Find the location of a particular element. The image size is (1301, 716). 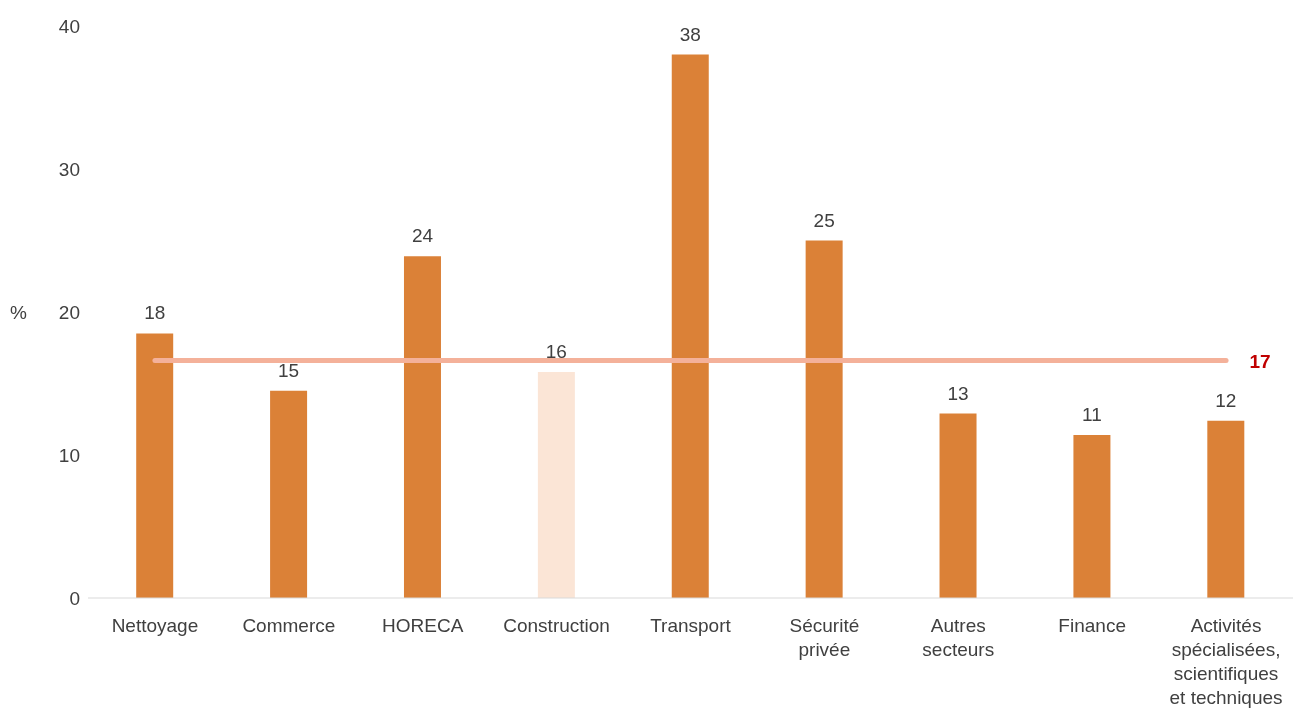

y-tick-label: 10 is located at coordinates (69, 455).